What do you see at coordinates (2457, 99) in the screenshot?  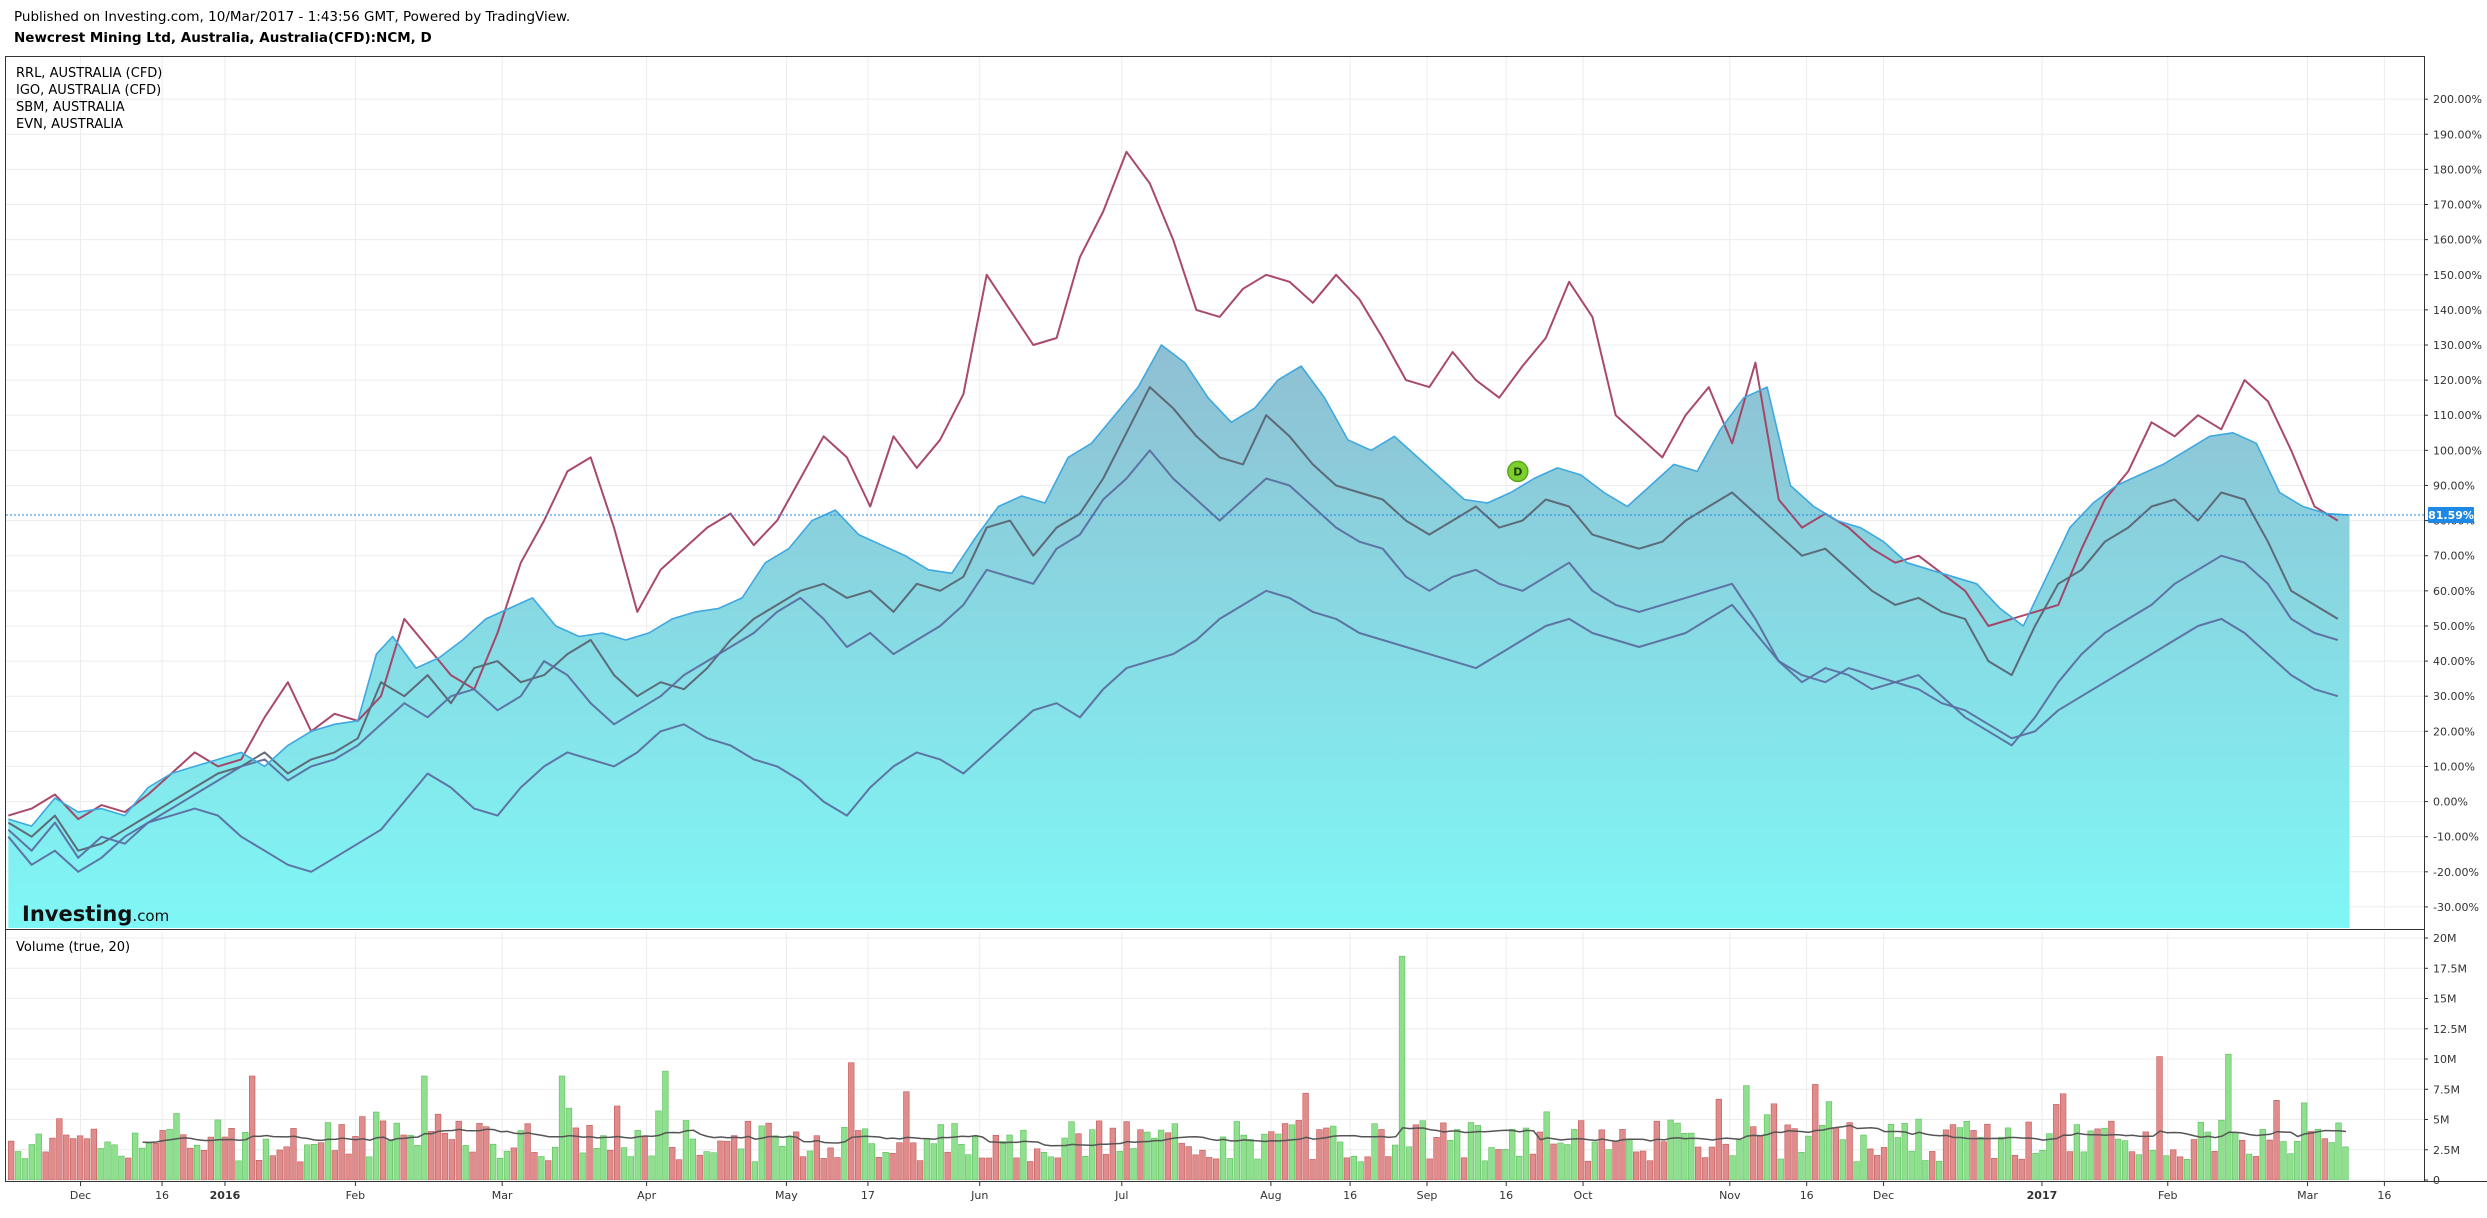 I see `price-tick-label: 200.00%` at bounding box center [2457, 99].